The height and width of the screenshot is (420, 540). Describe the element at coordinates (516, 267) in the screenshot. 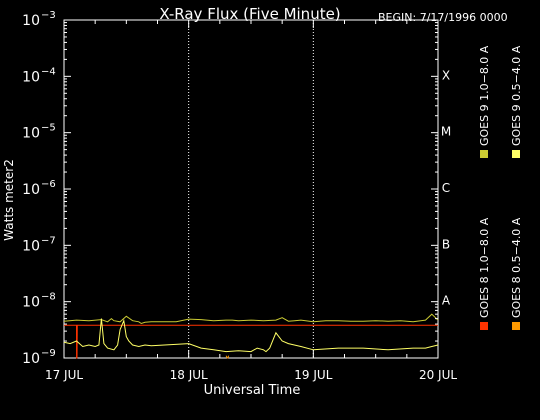

I see `legend-label: GOES 8 0.5−4.0 A` at that location.